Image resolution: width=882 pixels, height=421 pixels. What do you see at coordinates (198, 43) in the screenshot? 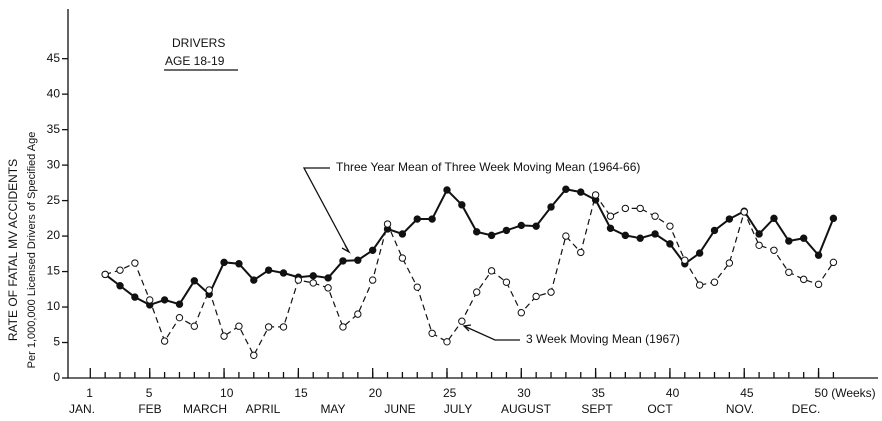
I see `annotation: DRIVERS` at bounding box center [198, 43].